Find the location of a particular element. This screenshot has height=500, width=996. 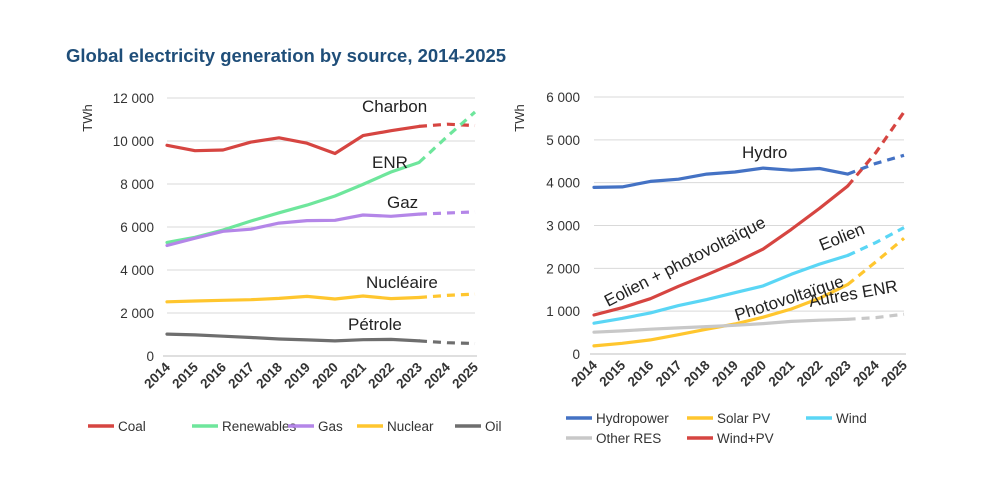

left-series-nuclear-projection is located at coordinates (447, 296).